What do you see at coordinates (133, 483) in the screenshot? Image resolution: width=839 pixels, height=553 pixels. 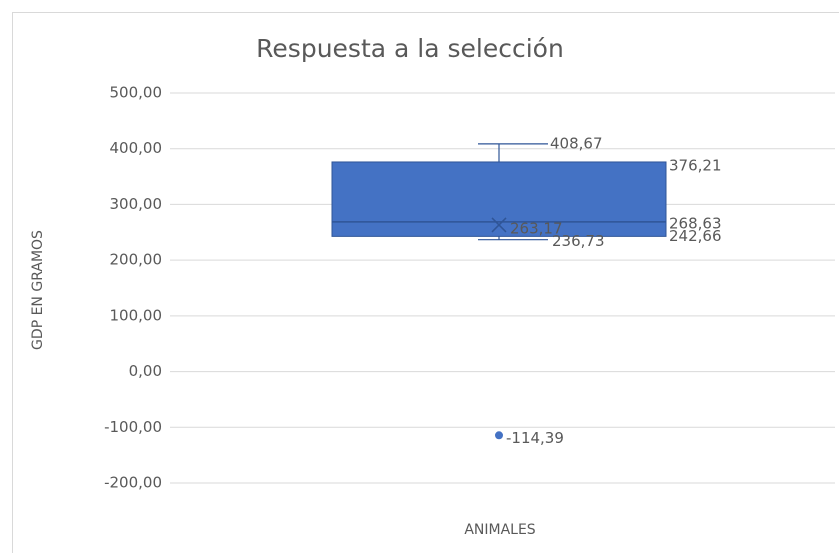 I see `y-tick-label: -200,00` at bounding box center [133, 483].